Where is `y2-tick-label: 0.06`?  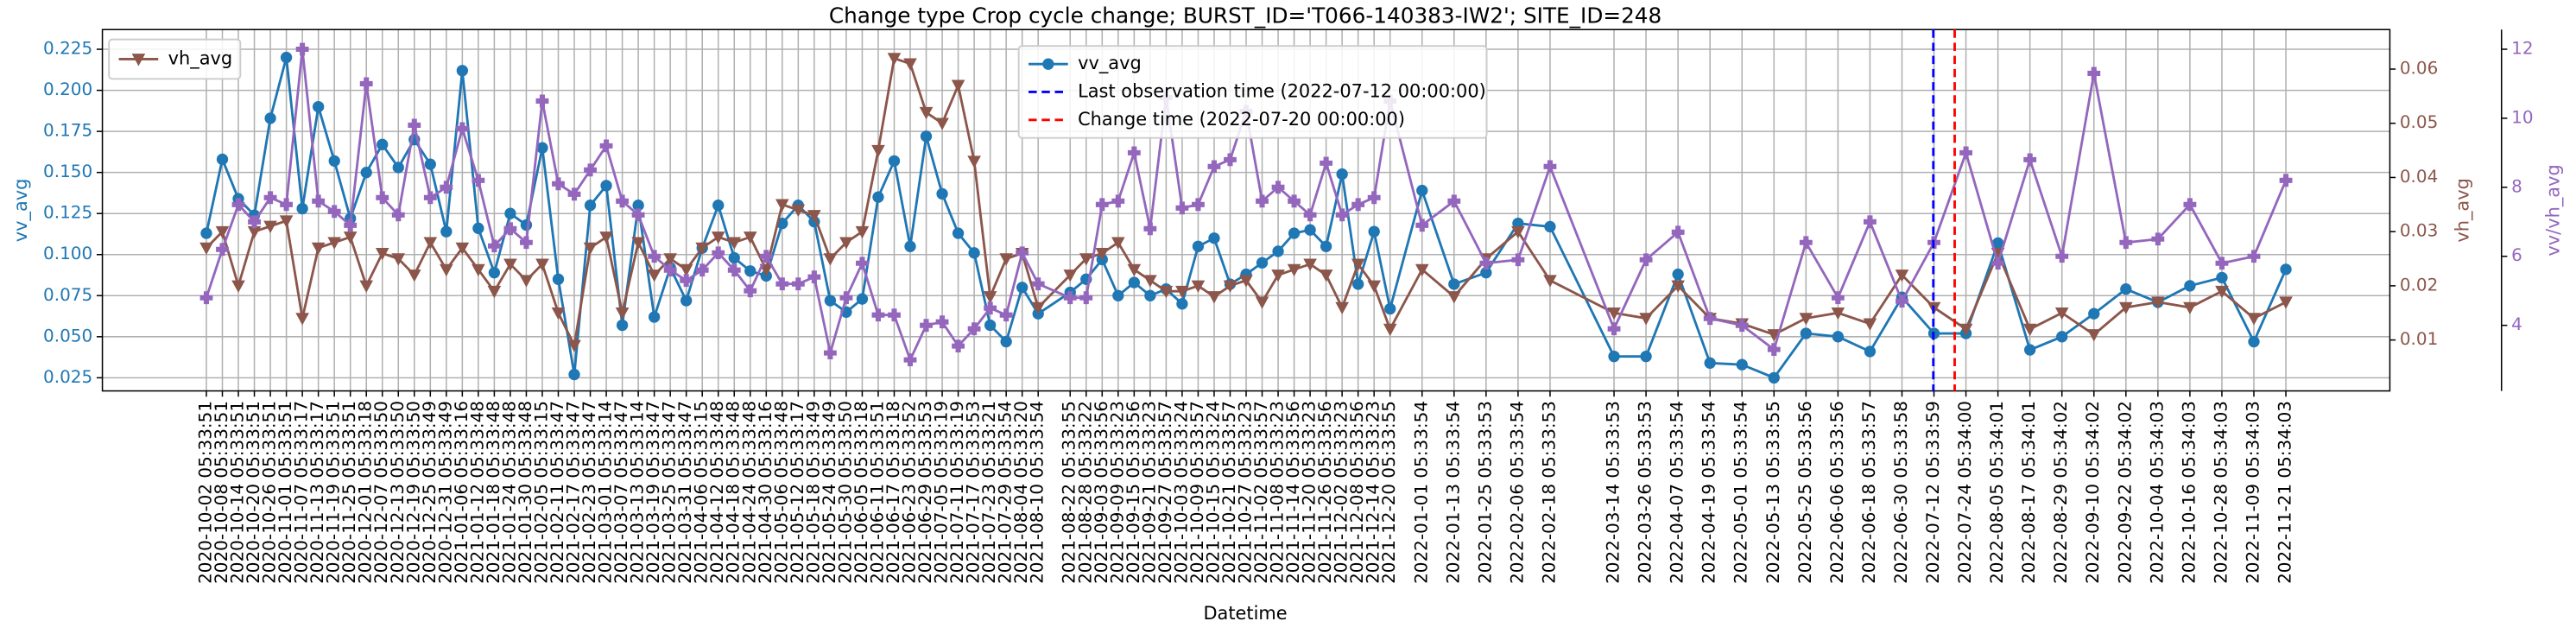
y2-tick-label: 0.06 is located at coordinates (2419, 68).